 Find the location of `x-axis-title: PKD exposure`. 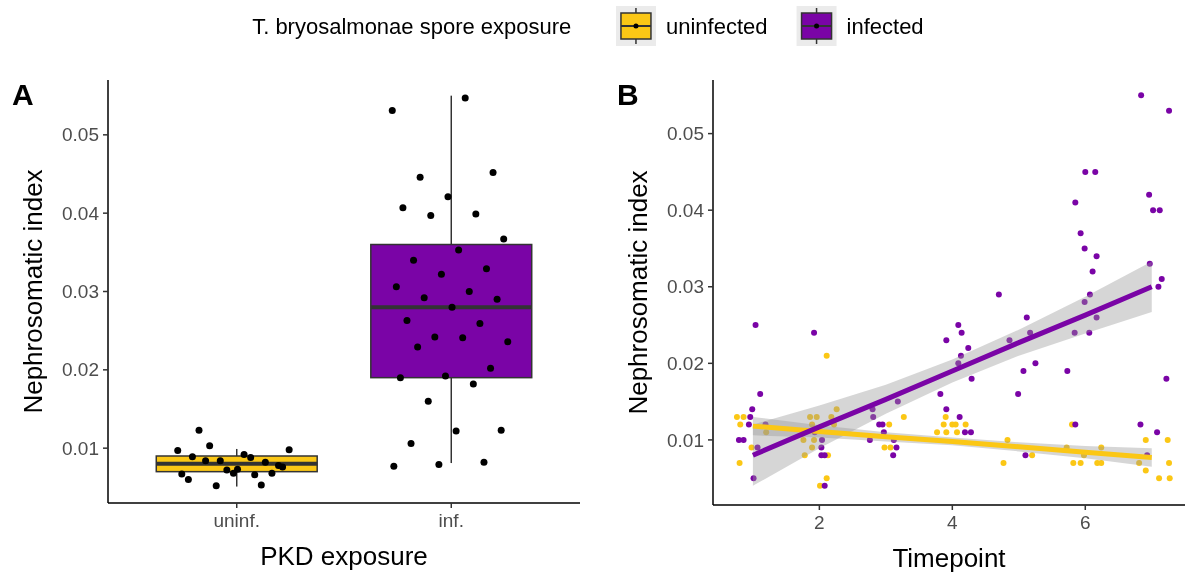

x-axis-title: PKD exposure is located at coordinates (344, 556).